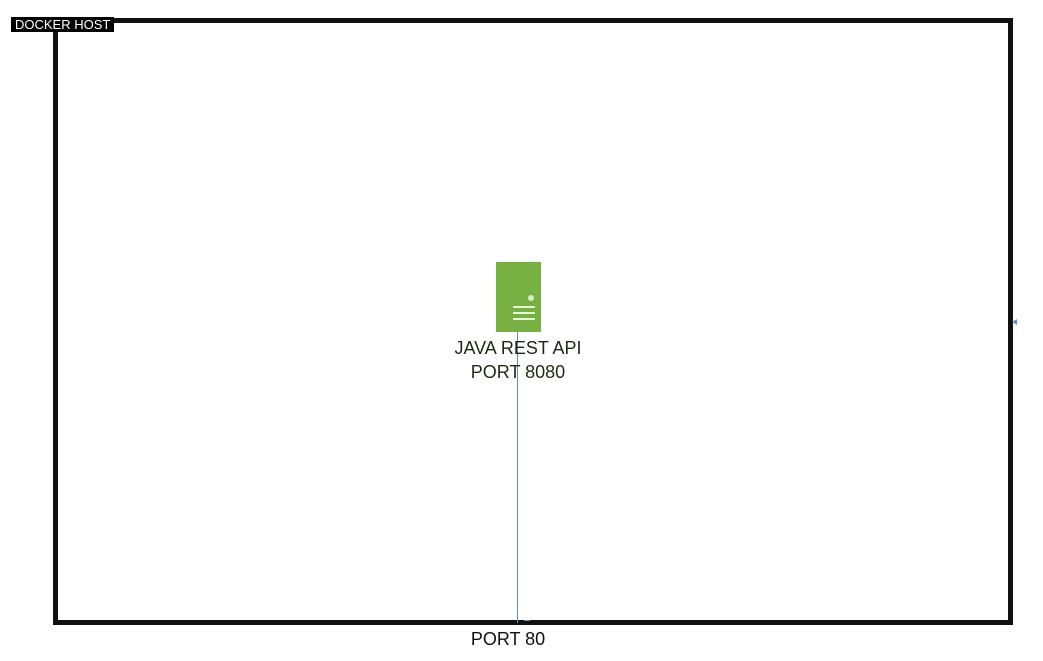  I want to click on service-name: JAVA REST API, so click(518, 348).